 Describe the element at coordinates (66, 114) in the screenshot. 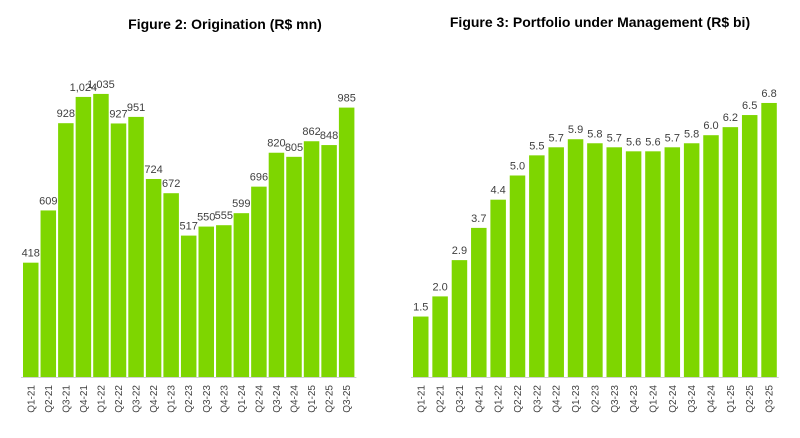

I see `origination-value-label: 928` at that location.